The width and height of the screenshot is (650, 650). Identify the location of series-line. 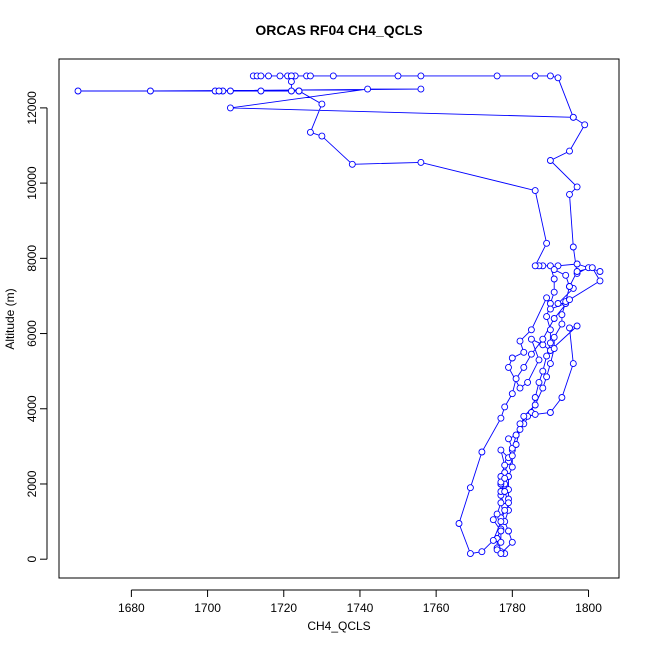
(413, 96).